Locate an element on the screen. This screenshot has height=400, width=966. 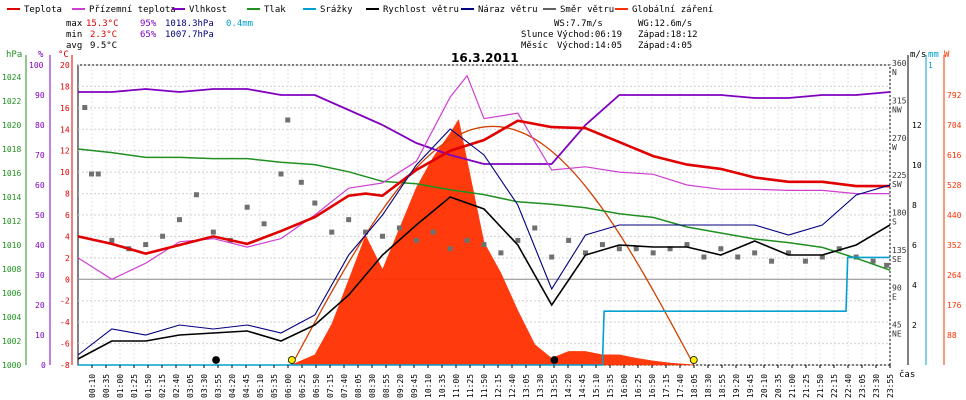
tick-humidity: 50 is located at coordinates (40, 215).